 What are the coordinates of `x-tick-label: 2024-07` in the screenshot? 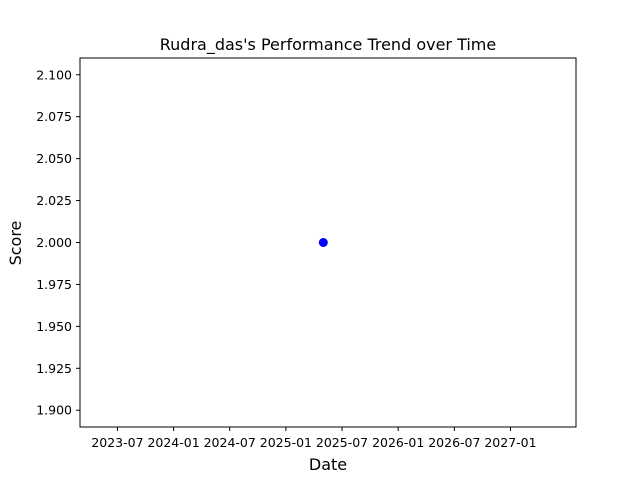 It's located at (230, 442).